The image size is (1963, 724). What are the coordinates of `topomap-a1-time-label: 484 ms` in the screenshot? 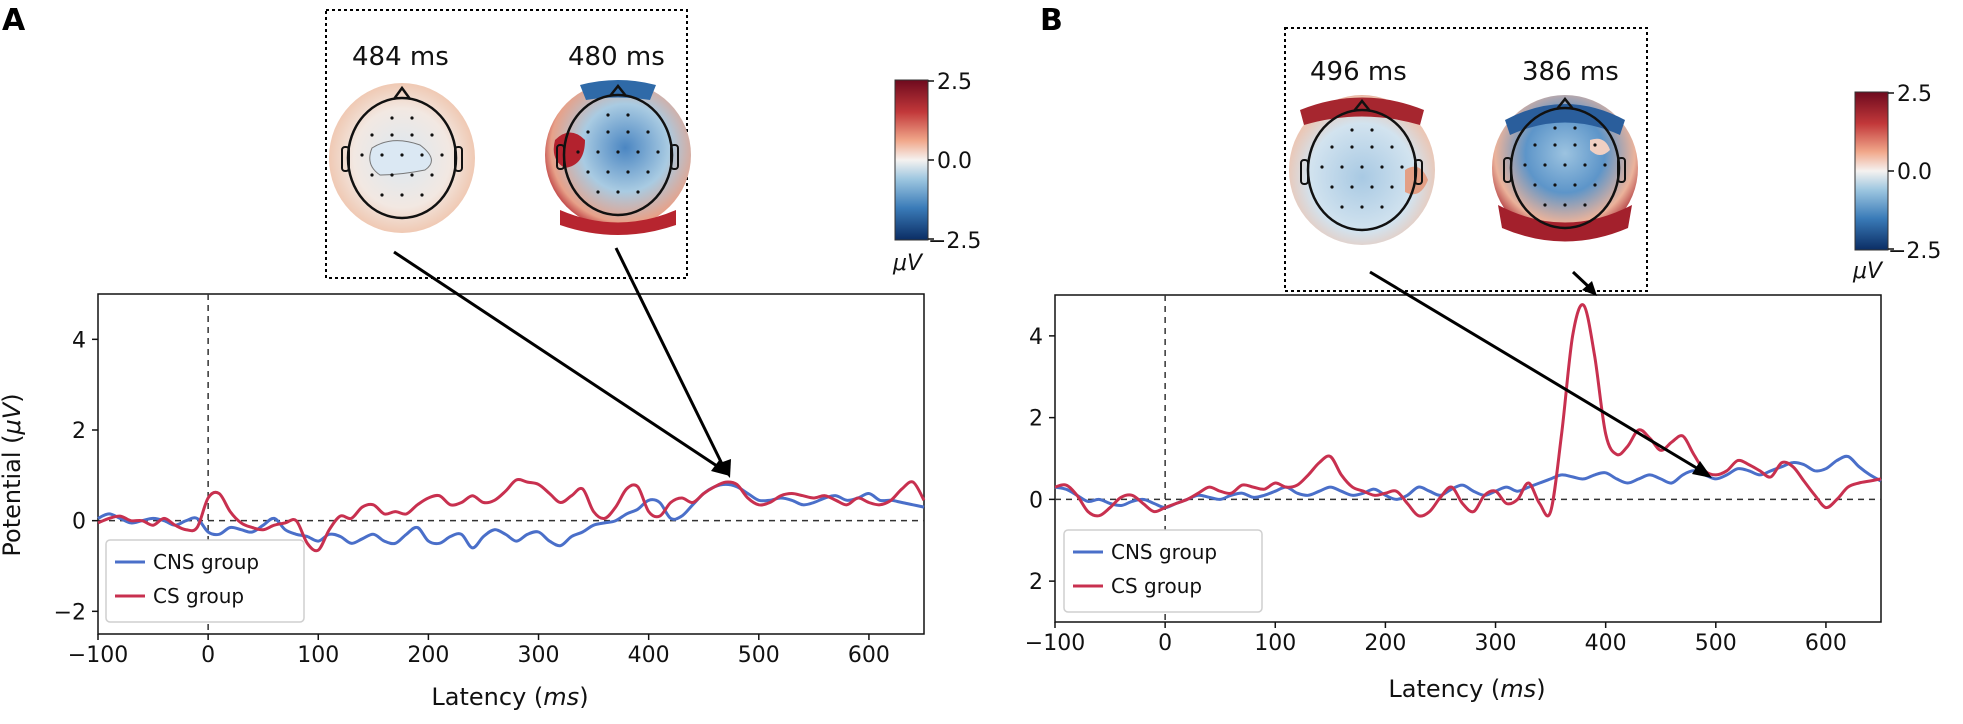 It's located at (400, 57).